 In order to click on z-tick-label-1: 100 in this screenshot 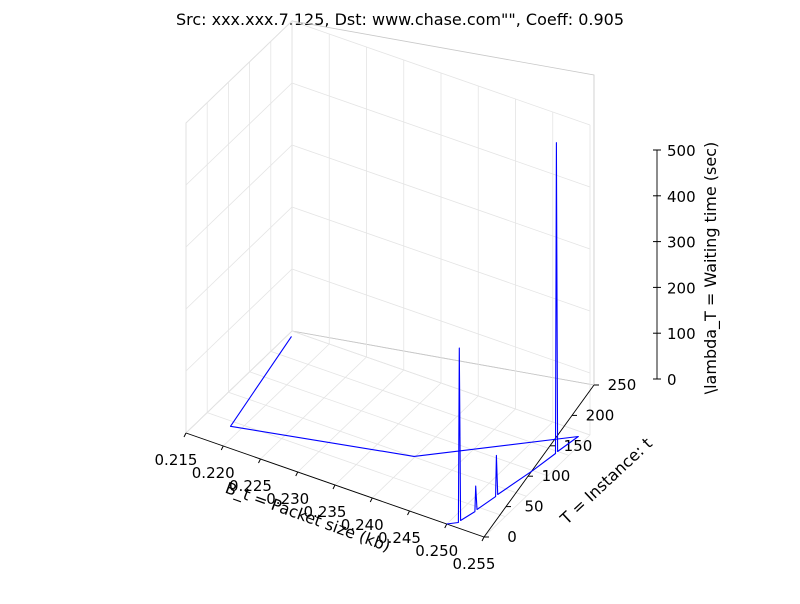, I will do `click(681, 334)`.